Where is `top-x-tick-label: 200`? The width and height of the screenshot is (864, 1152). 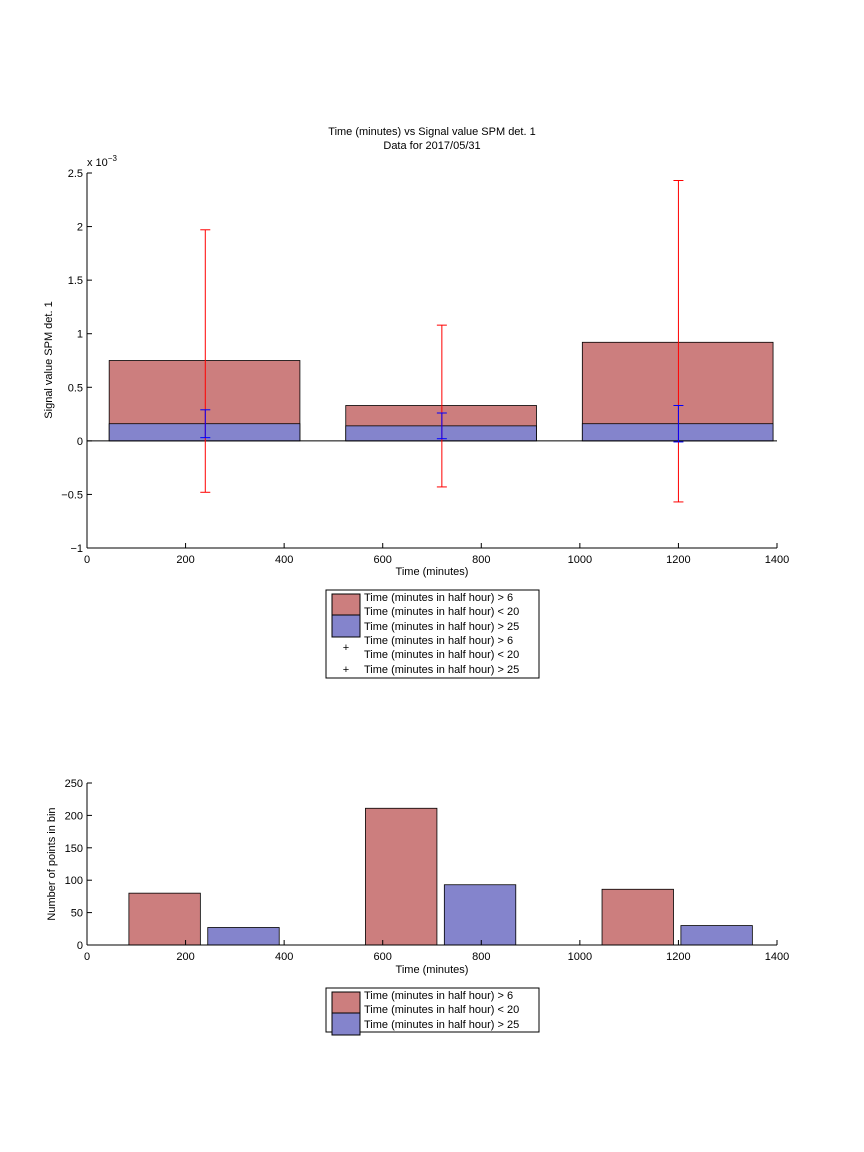
top-x-tick-label: 200 is located at coordinates (185, 560).